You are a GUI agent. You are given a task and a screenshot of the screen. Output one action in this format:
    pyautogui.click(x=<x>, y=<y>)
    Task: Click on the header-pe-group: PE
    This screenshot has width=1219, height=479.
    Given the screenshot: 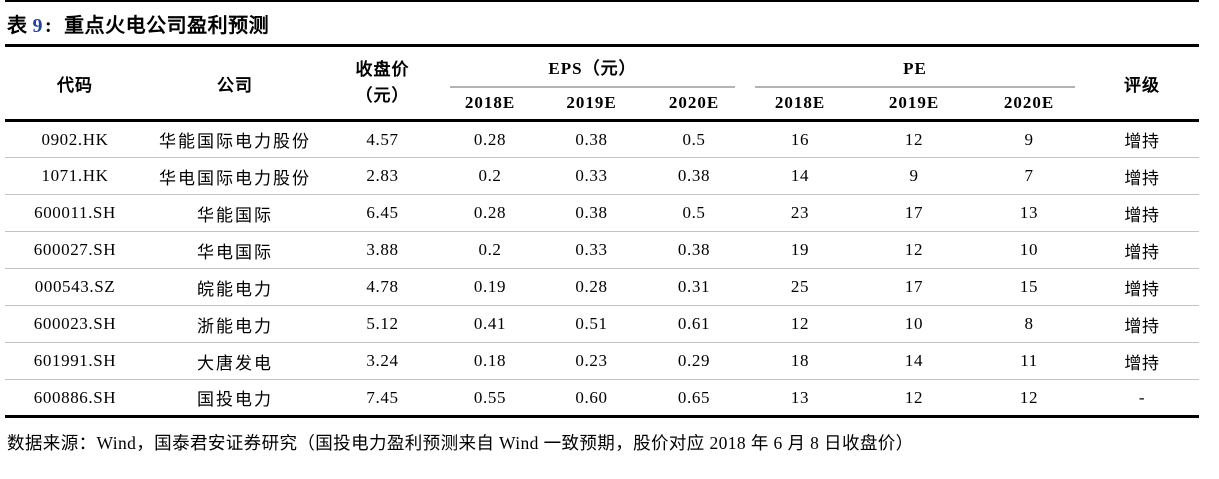 What is the action you would take?
    pyautogui.click(x=915, y=67)
    